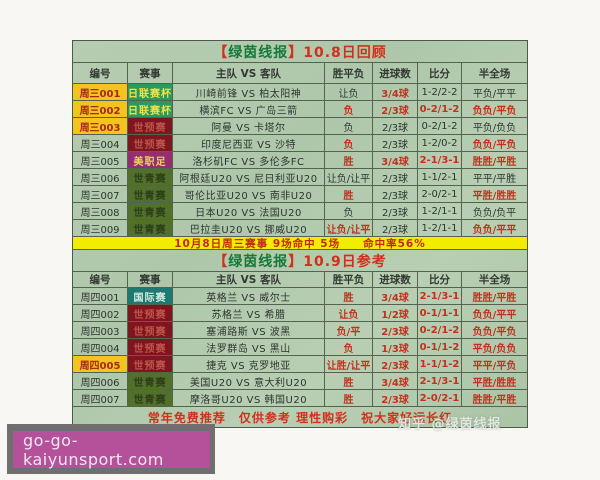 The width and height of the screenshot is (600, 480). I want to click on teams: 阿根廷U20 VS 尼日利亚U20, so click(249, 177).